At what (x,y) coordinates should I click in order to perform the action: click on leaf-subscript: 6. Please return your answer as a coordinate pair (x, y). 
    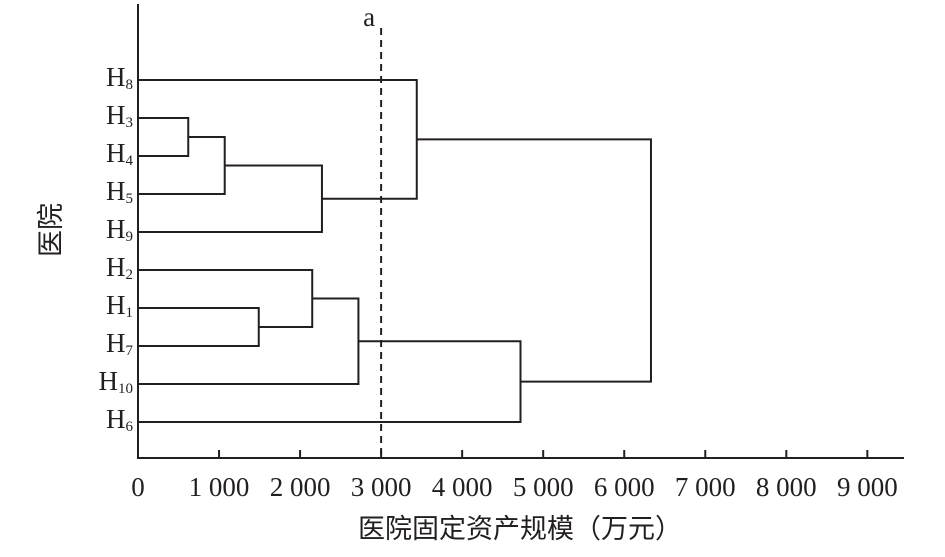
    Looking at the image, I should click on (130, 427).